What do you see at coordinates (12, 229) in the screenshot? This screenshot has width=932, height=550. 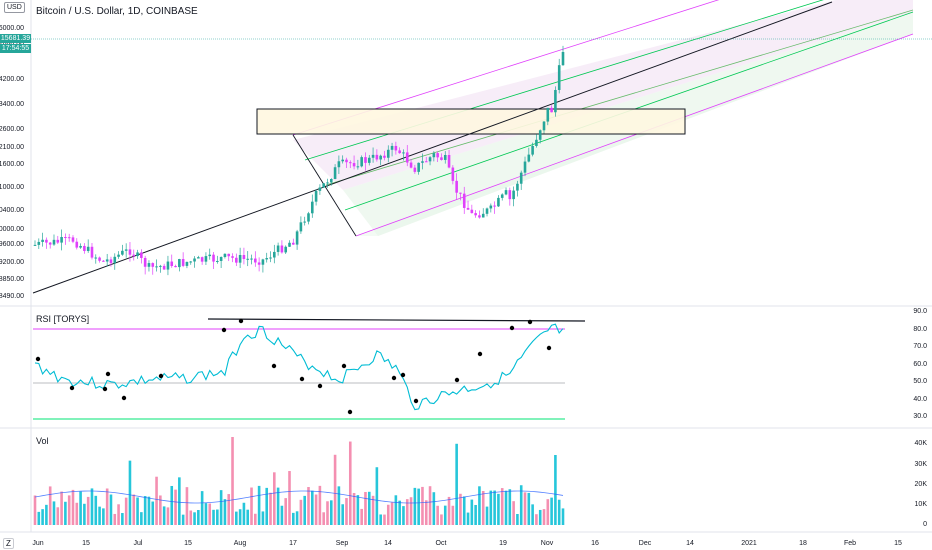 I see `price-tick-label: 10000.00` at bounding box center [12, 229].